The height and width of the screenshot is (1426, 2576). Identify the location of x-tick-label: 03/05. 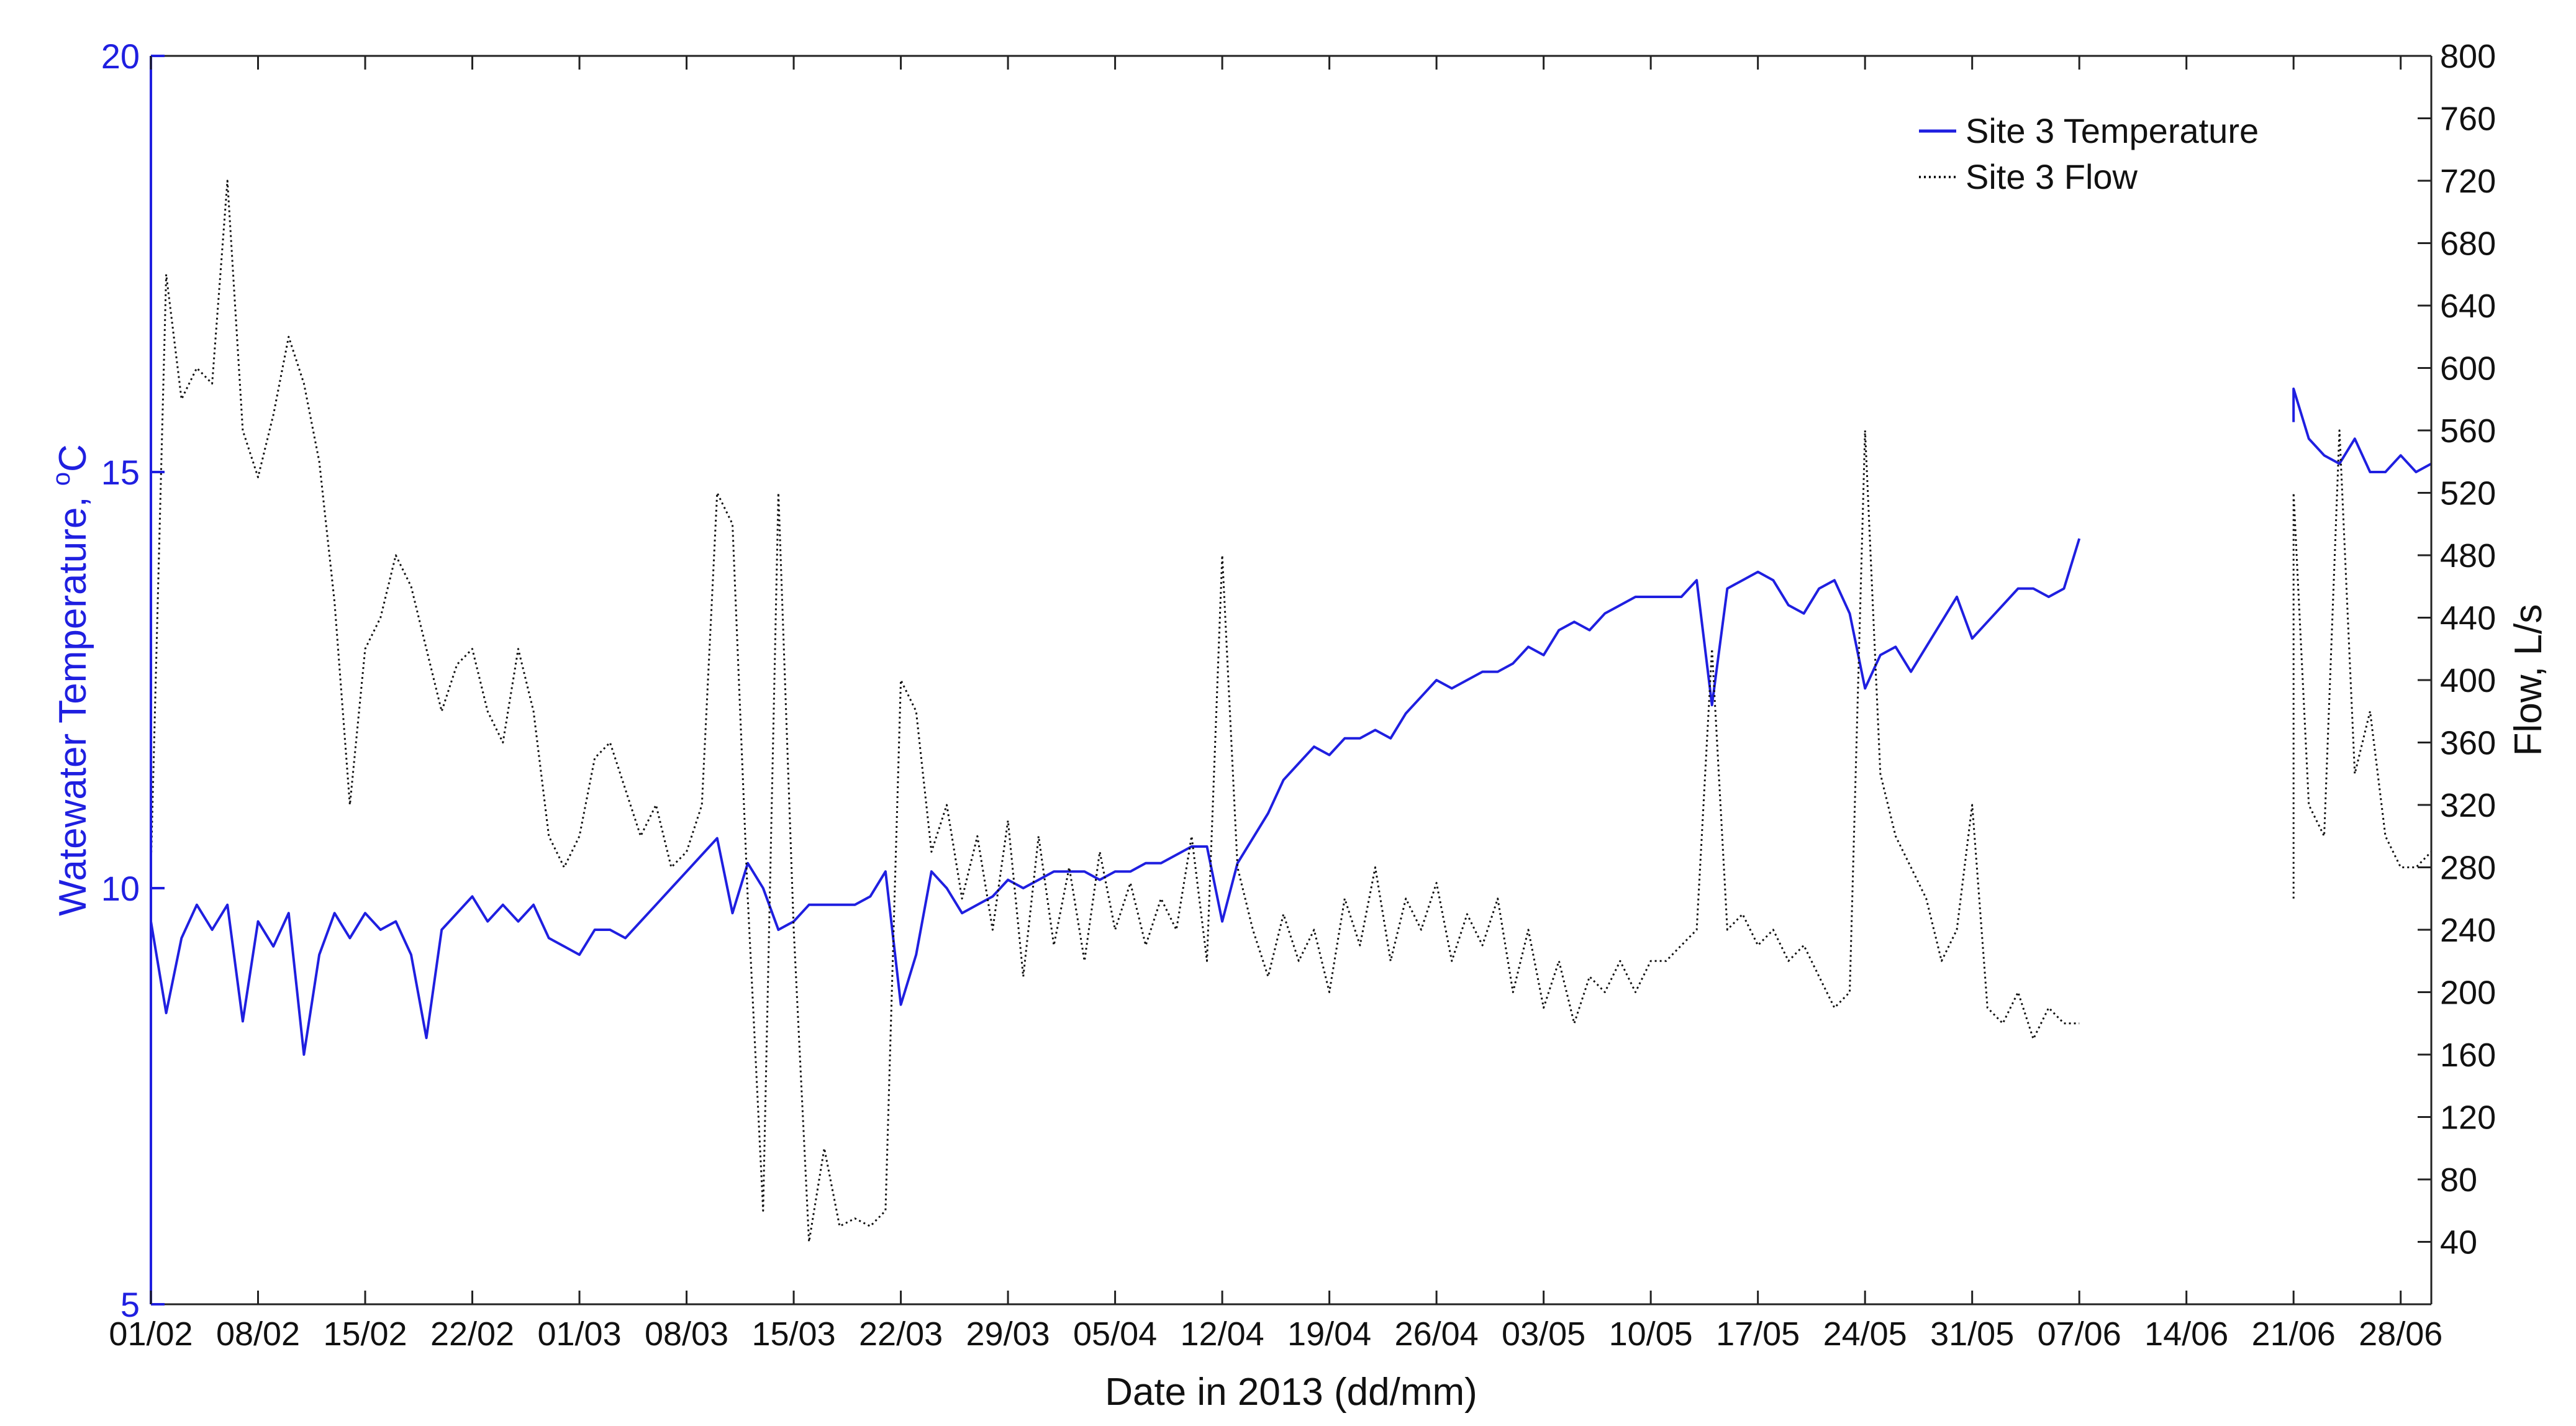
(1543, 1334).